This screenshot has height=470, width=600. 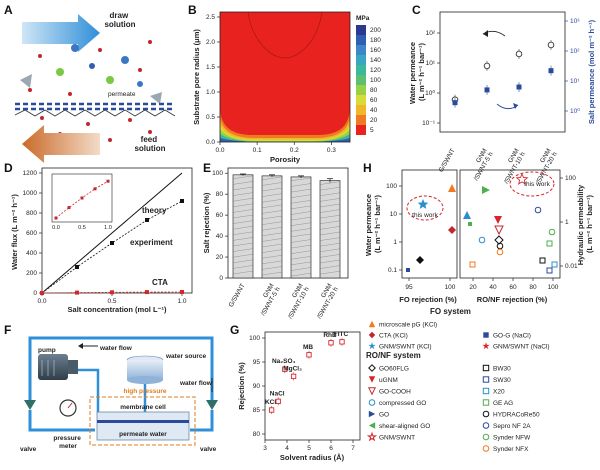 What do you see at coordinates (503, 73) in the screenshot?
I see `c-marks` at bounding box center [503, 73].